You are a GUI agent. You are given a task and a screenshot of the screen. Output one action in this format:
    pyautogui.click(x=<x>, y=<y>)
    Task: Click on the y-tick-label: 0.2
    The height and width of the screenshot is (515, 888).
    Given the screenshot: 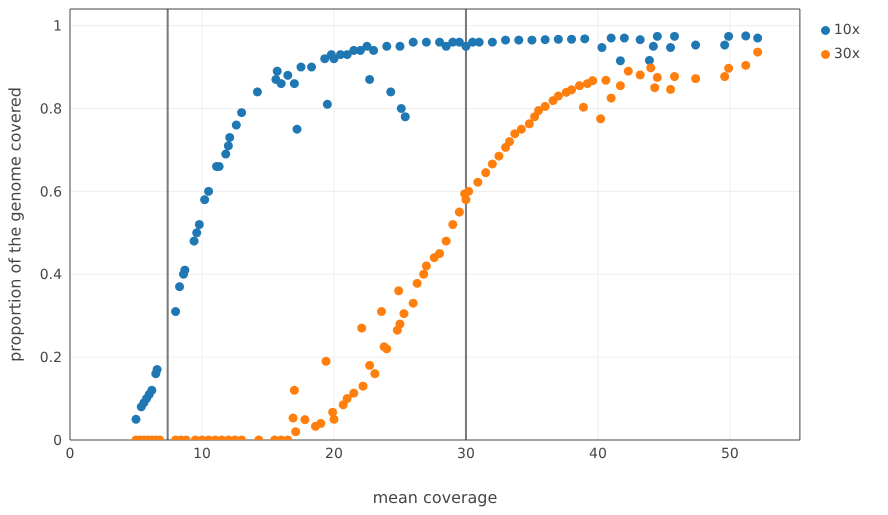 What is the action you would take?
    pyautogui.click(x=51, y=358)
    